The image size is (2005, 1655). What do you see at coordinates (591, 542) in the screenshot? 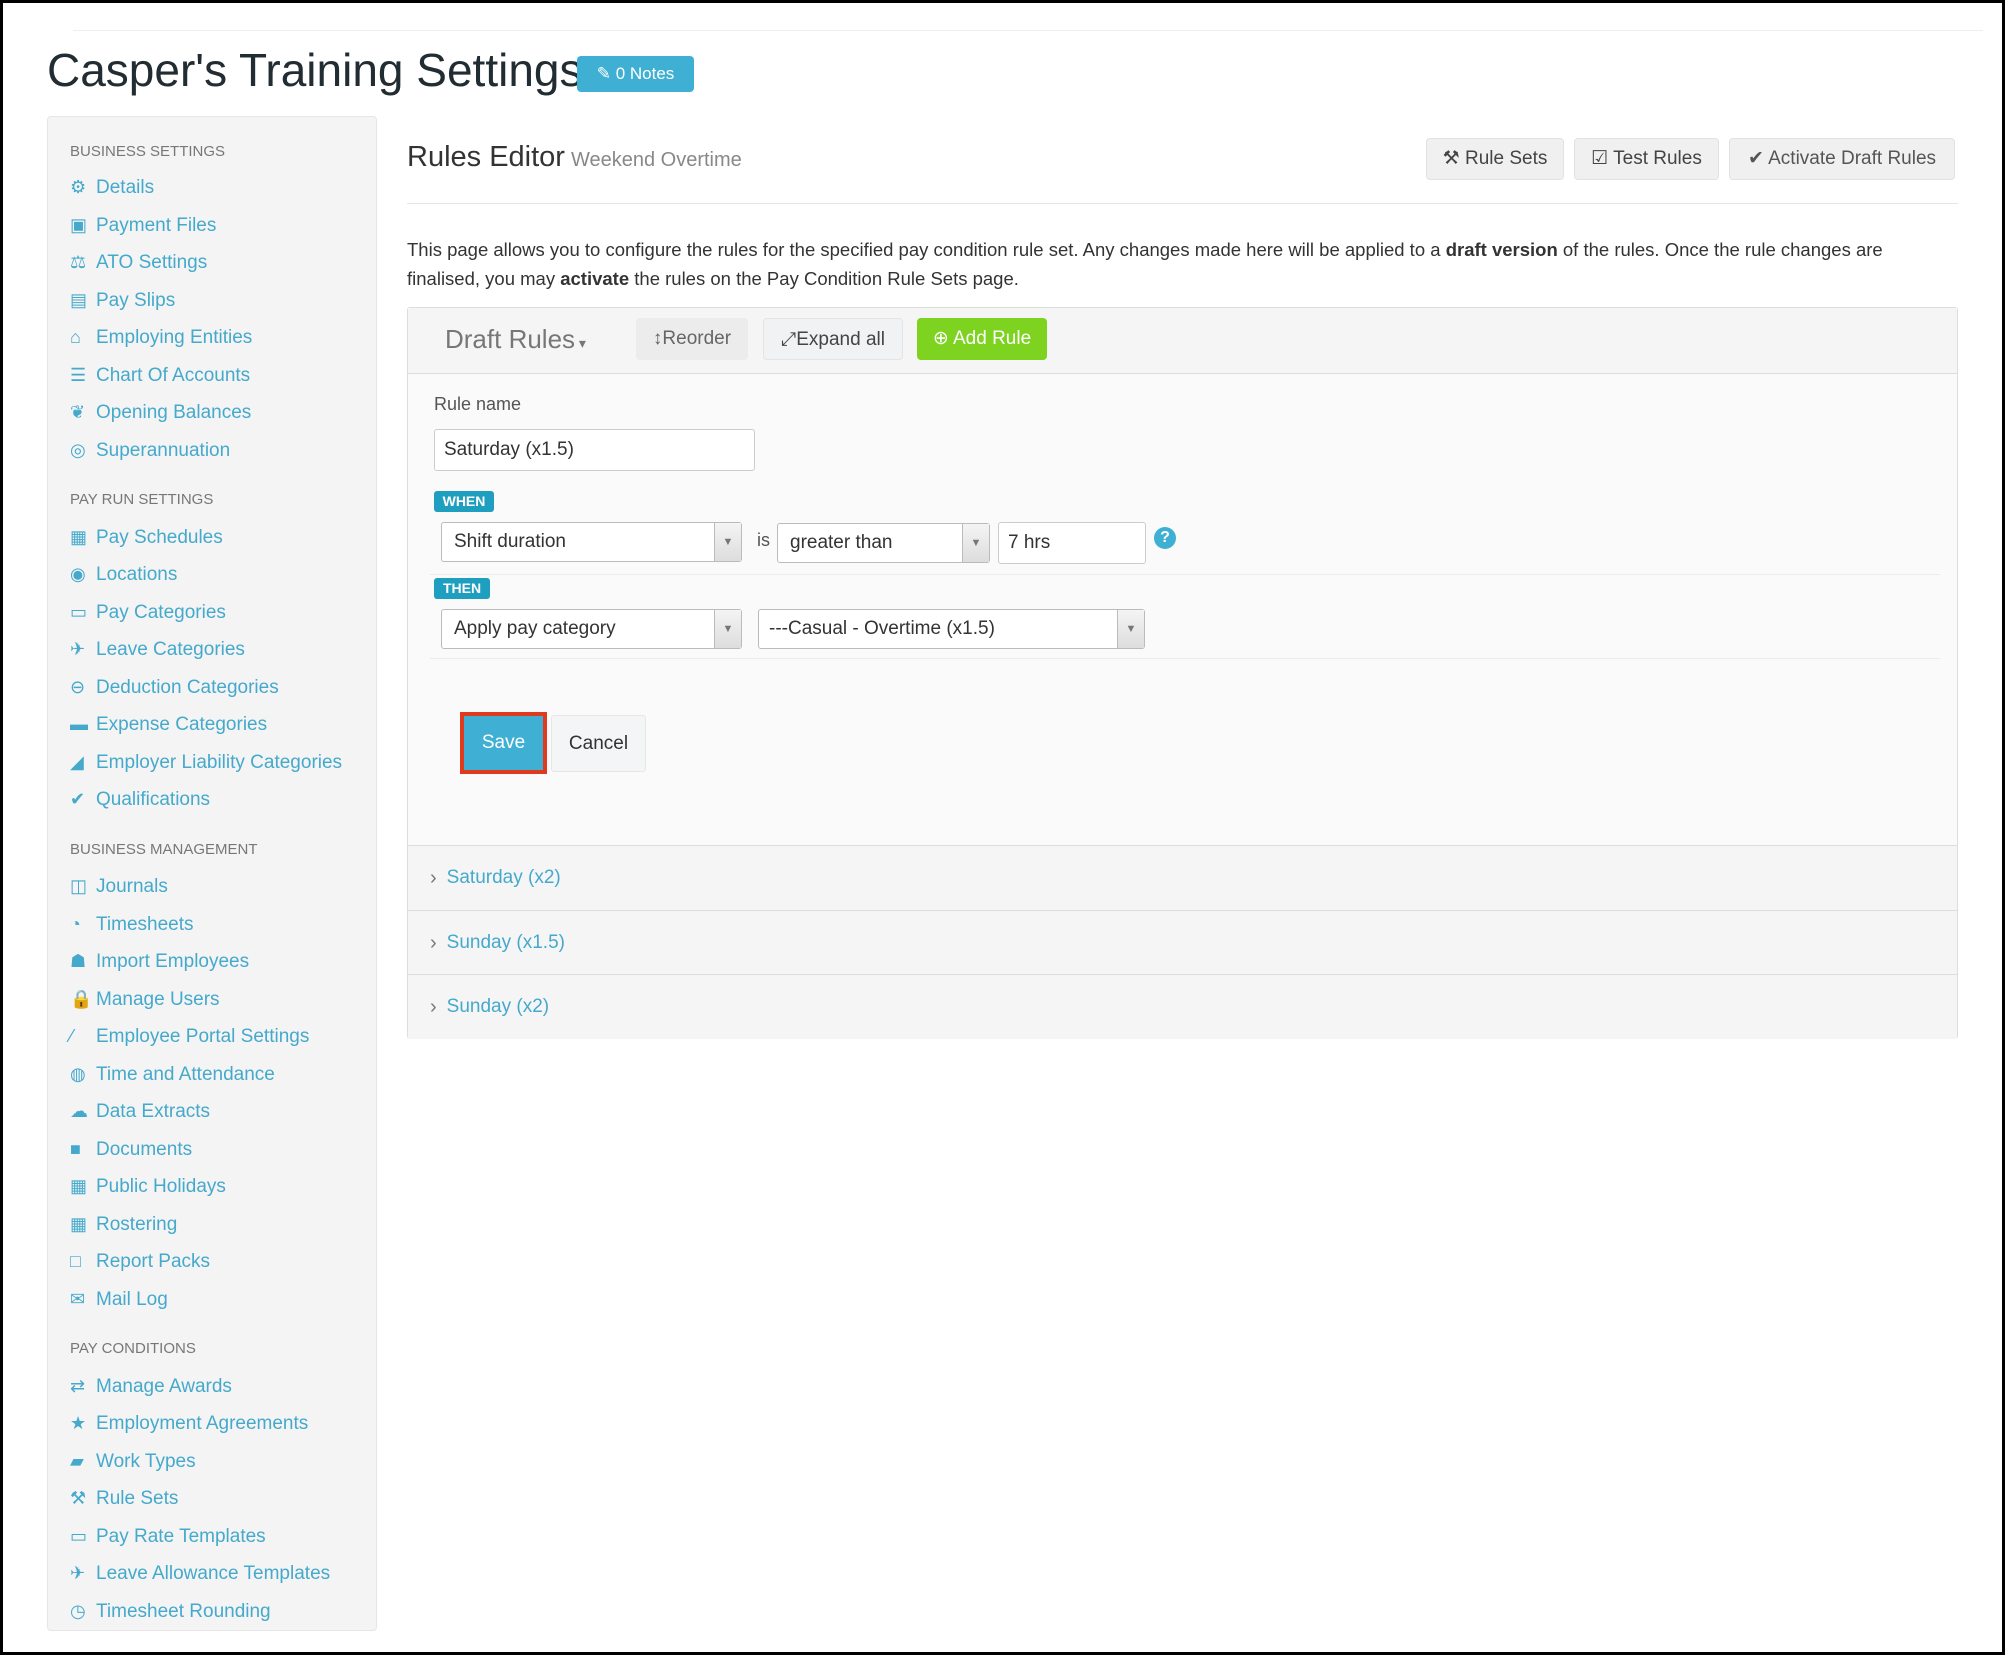
I see `condition-field-select: Shift duration ▼` at bounding box center [591, 542].